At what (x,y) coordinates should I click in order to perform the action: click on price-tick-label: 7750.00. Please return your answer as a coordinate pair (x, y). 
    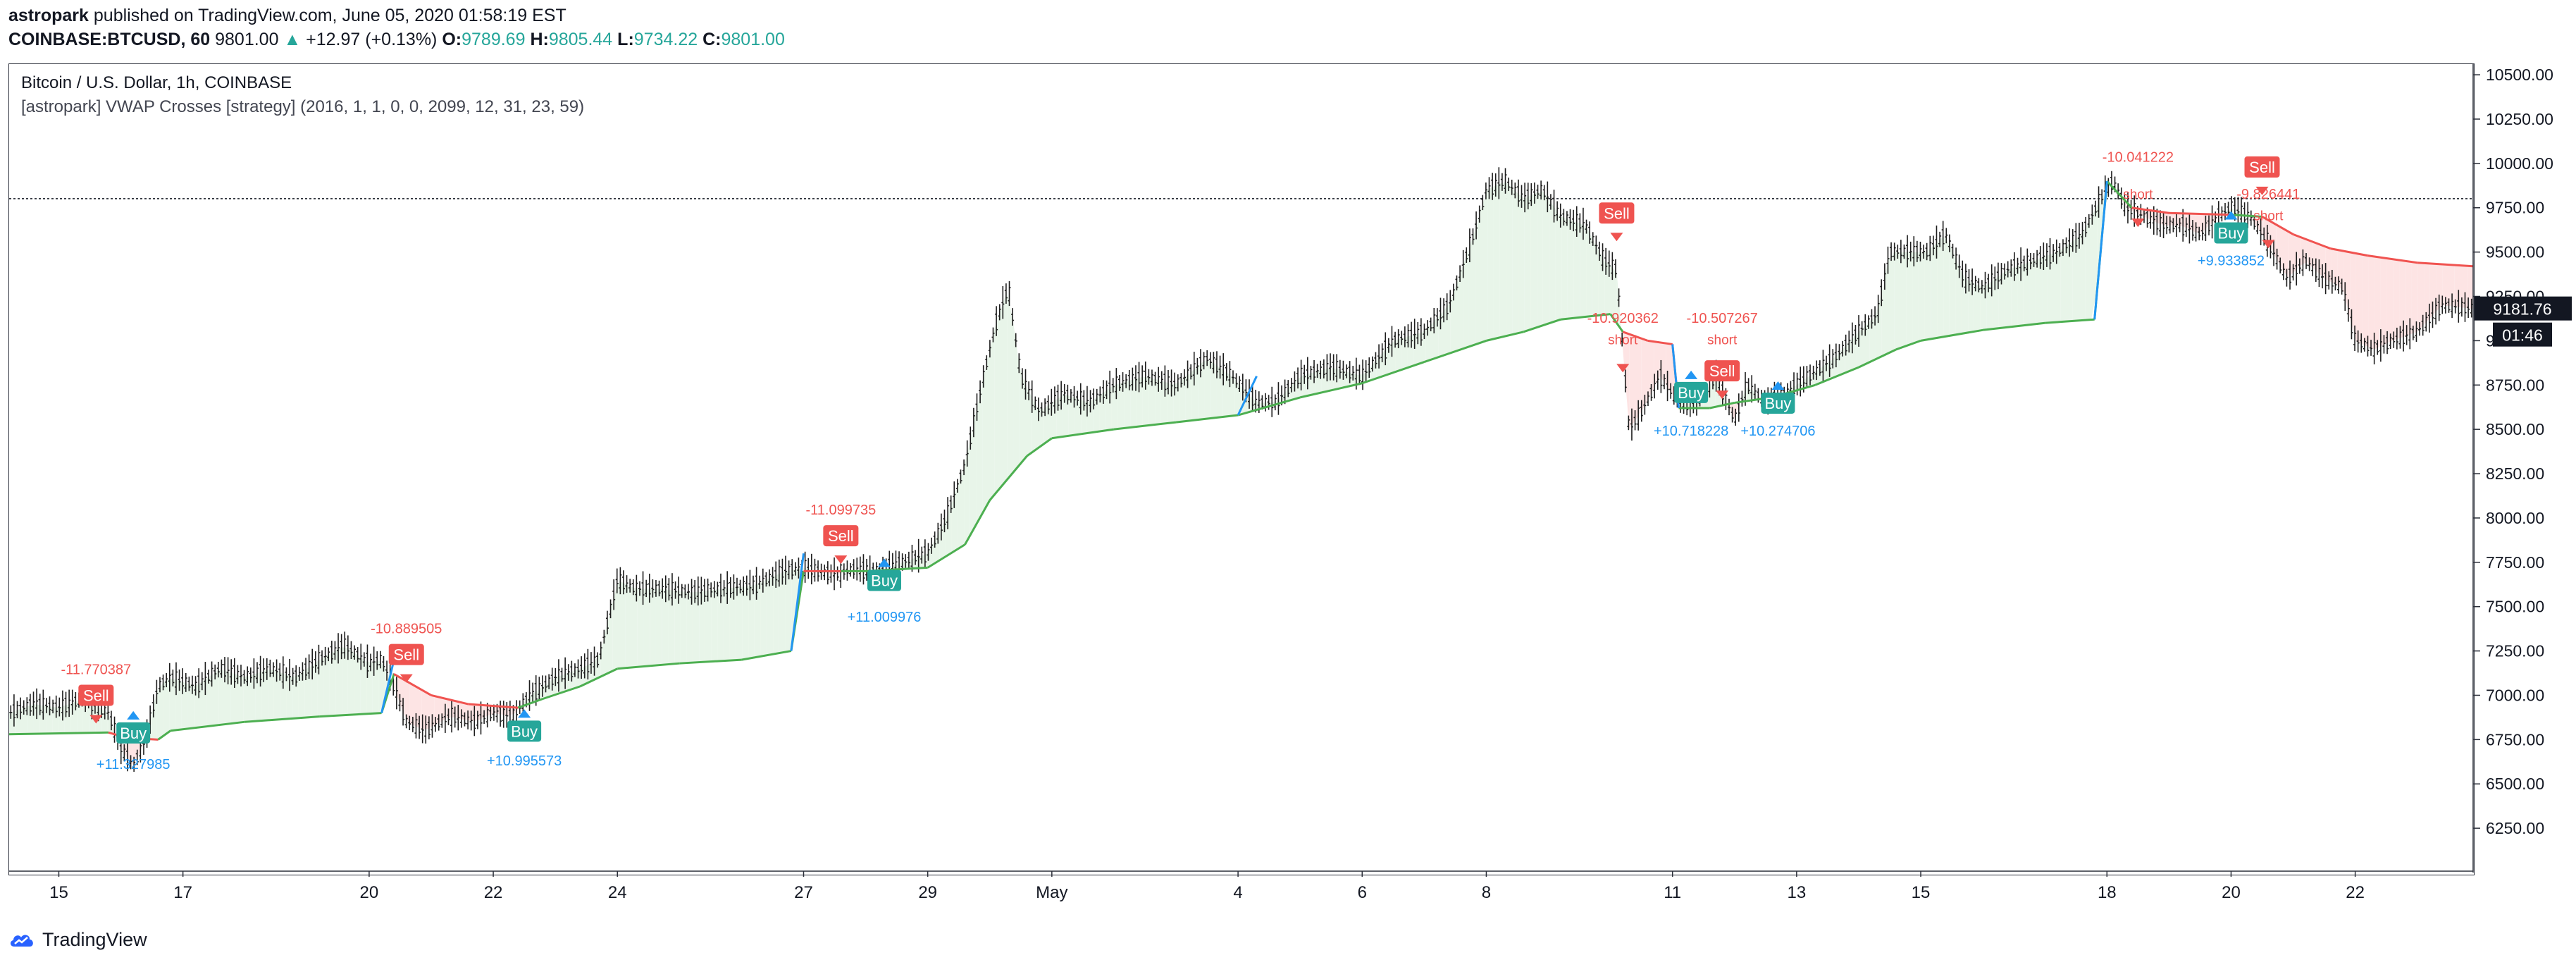
    Looking at the image, I should click on (2515, 562).